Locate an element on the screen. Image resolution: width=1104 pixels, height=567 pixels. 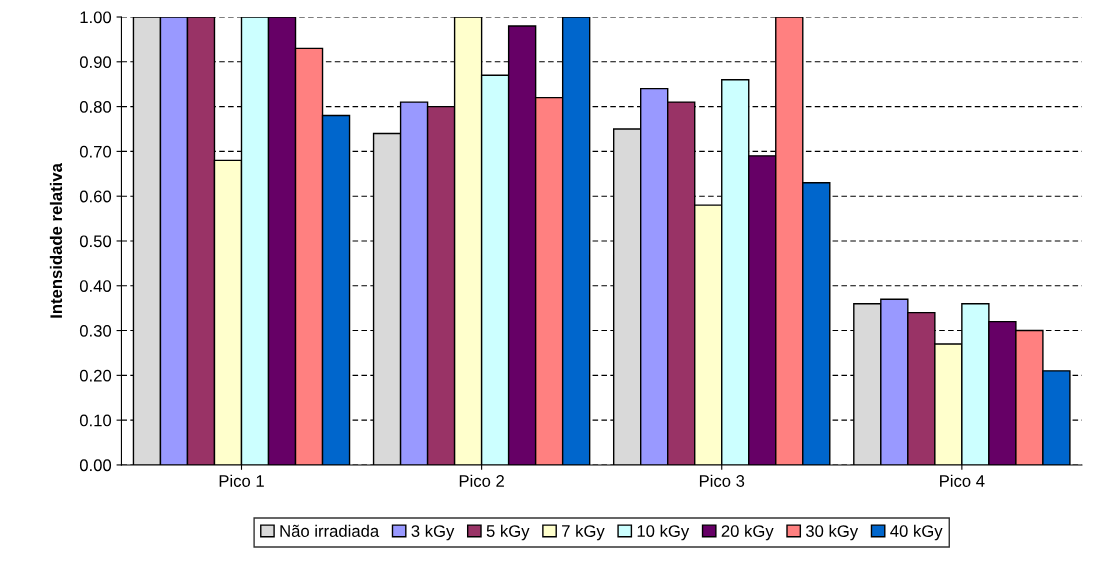
legend-label: 40 kGy is located at coordinates (916, 532).